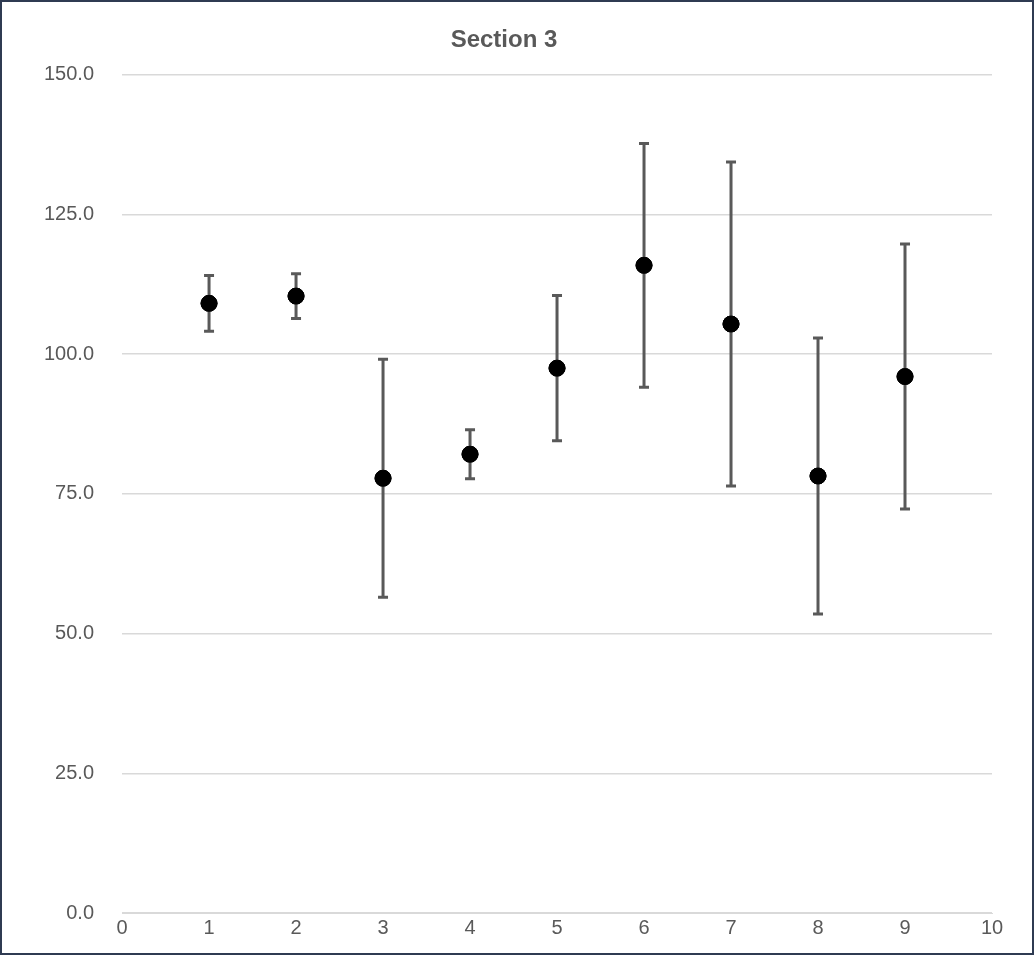 Image resolution: width=1034 pixels, height=955 pixels. What do you see at coordinates (905, 926) in the screenshot?
I see `x-tick-label: 9` at bounding box center [905, 926].